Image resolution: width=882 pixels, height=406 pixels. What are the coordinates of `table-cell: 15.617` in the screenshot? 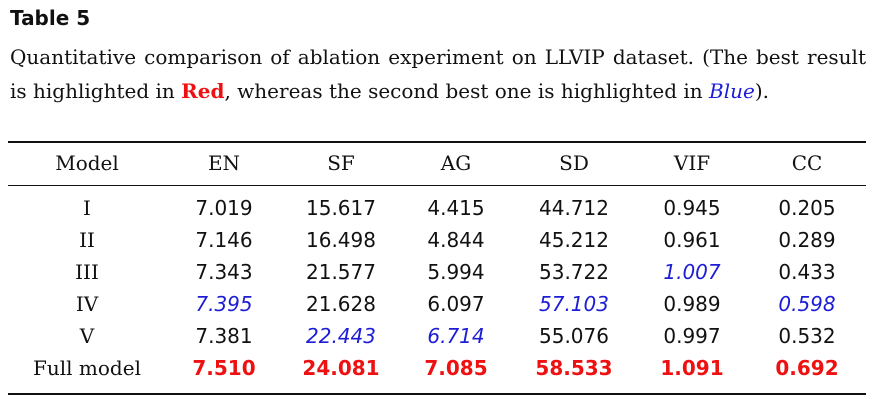 It's located at (341, 208).